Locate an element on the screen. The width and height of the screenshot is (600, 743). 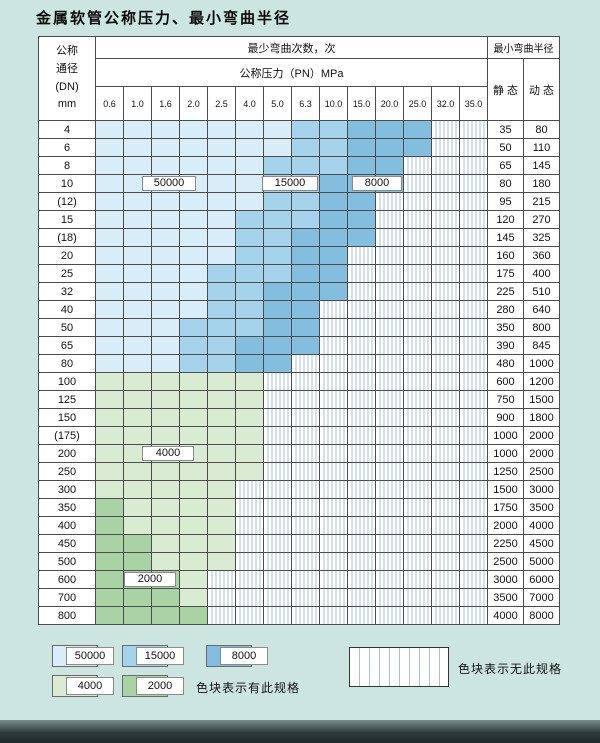
dynamic-radius-cell: 215 is located at coordinates (541, 201).